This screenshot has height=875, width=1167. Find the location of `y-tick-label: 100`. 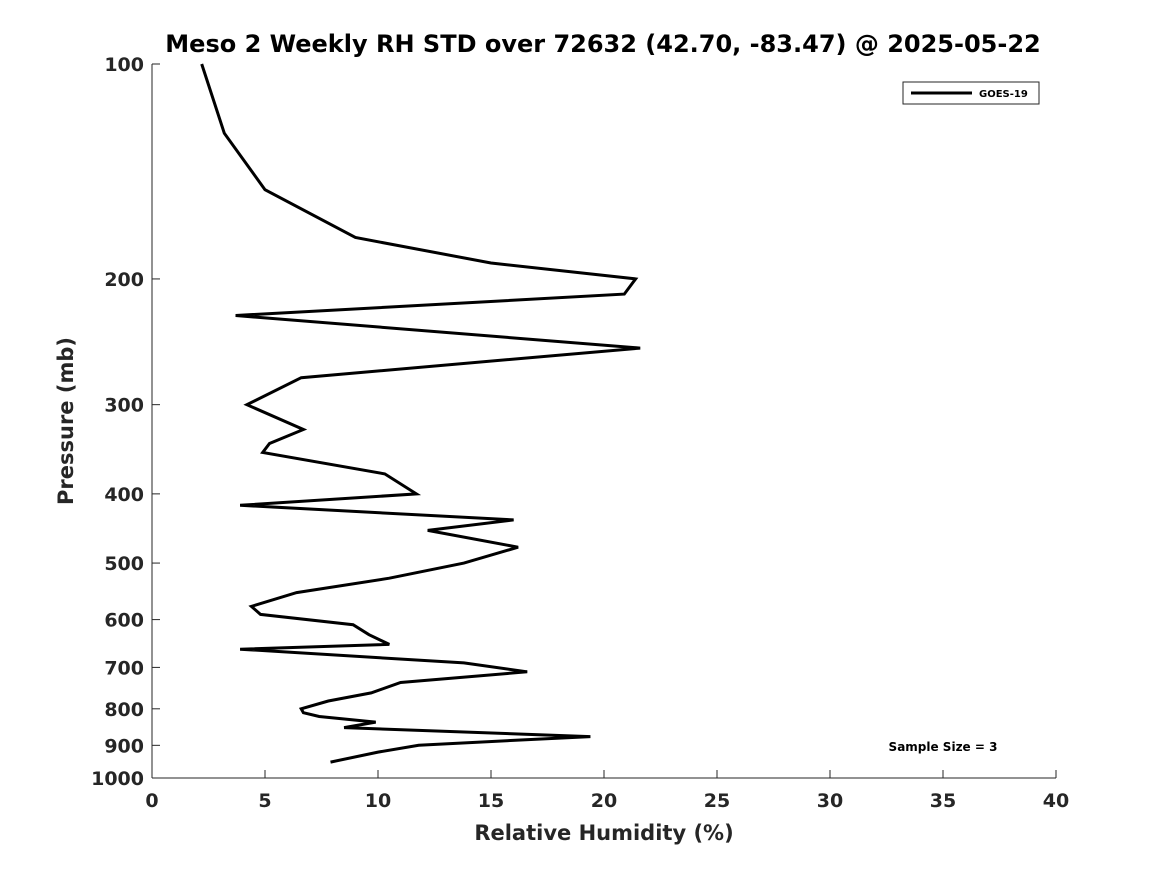

y-tick-label: 100 is located at coordinates (124, 65).